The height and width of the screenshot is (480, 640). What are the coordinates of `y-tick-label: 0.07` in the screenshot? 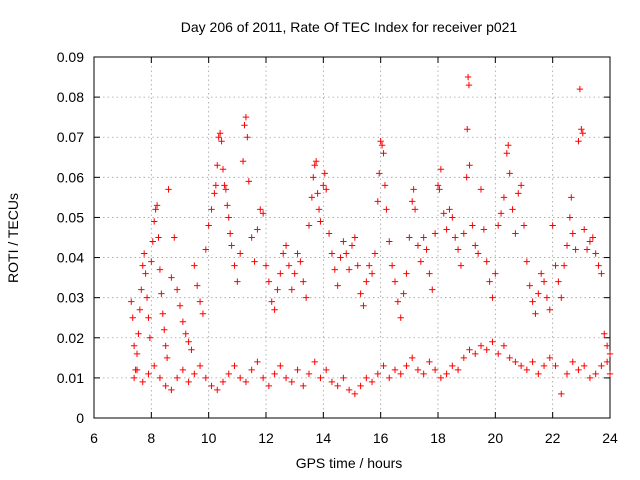 It's located at (70, 137).